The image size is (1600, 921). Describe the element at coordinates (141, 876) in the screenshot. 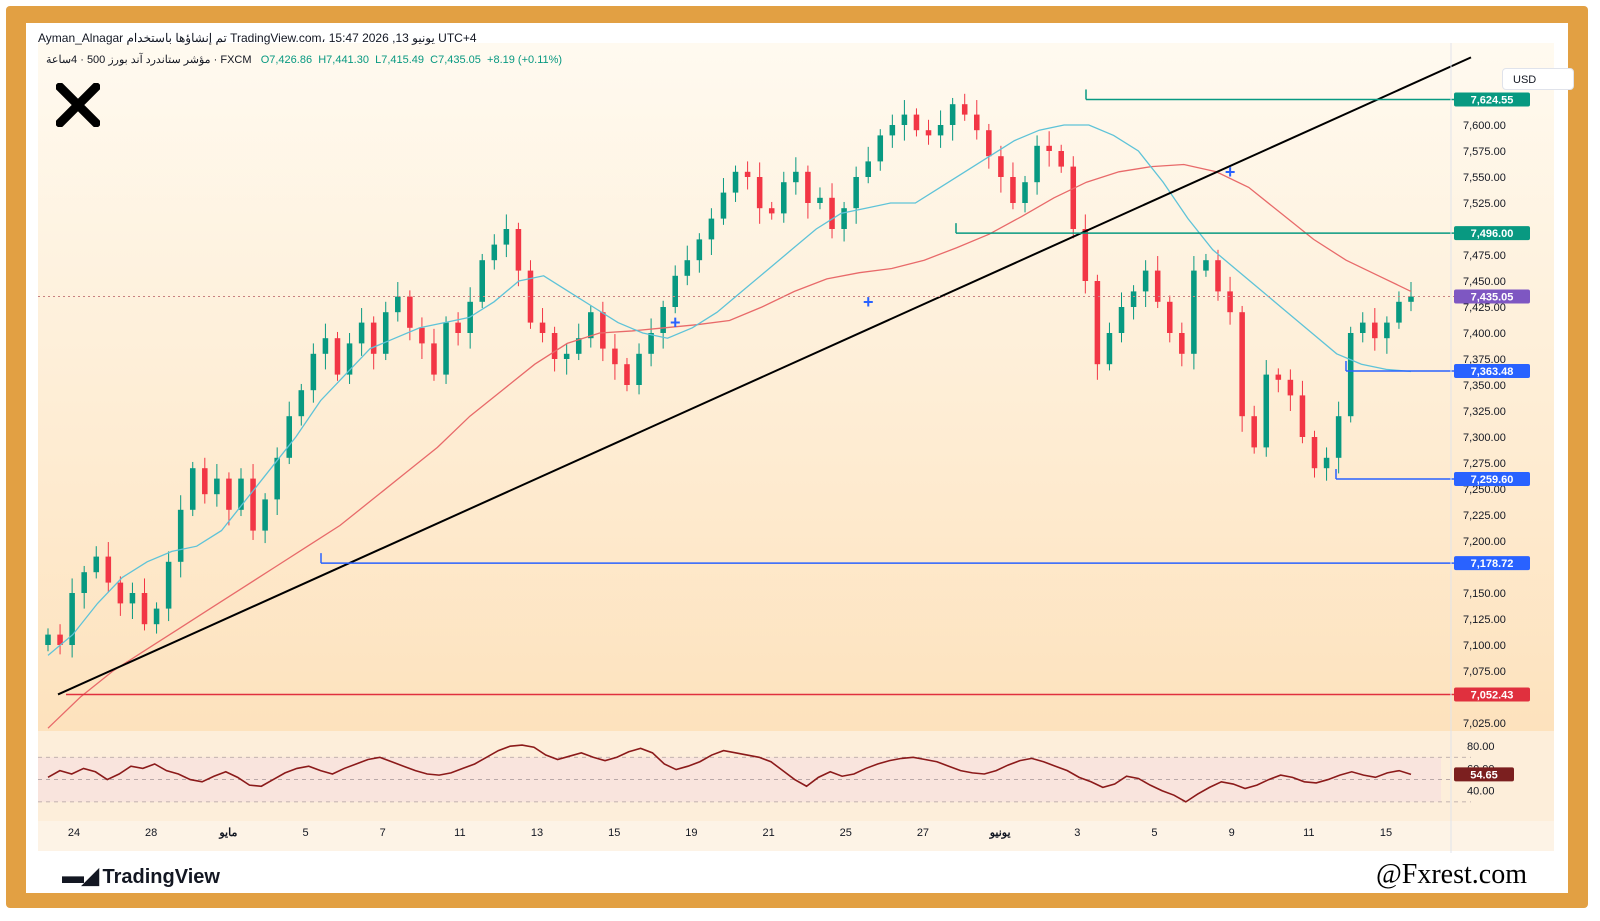

I see `tradingview-logo: ▬◢ TradingView` at that location.